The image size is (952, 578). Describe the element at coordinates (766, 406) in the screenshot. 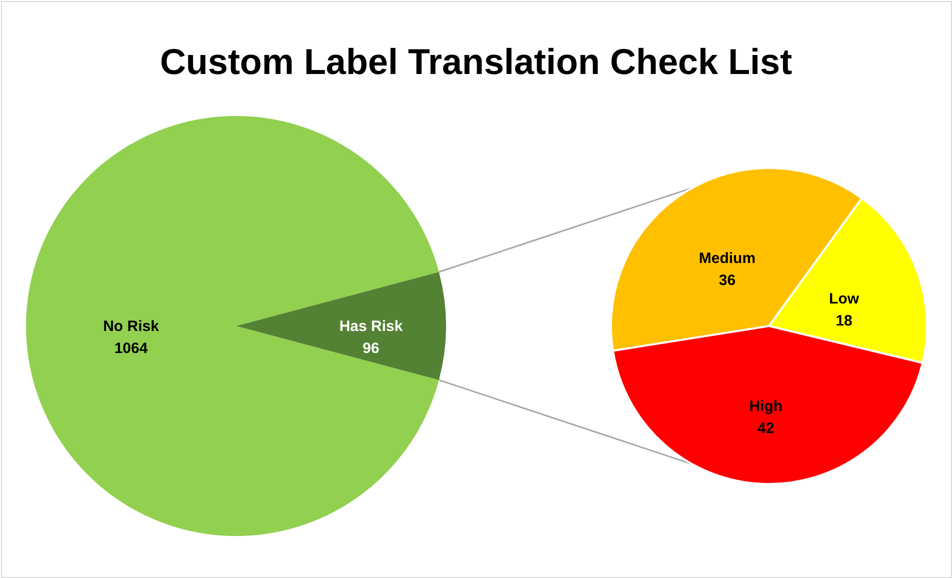

I see `slice-label: High` at that location.